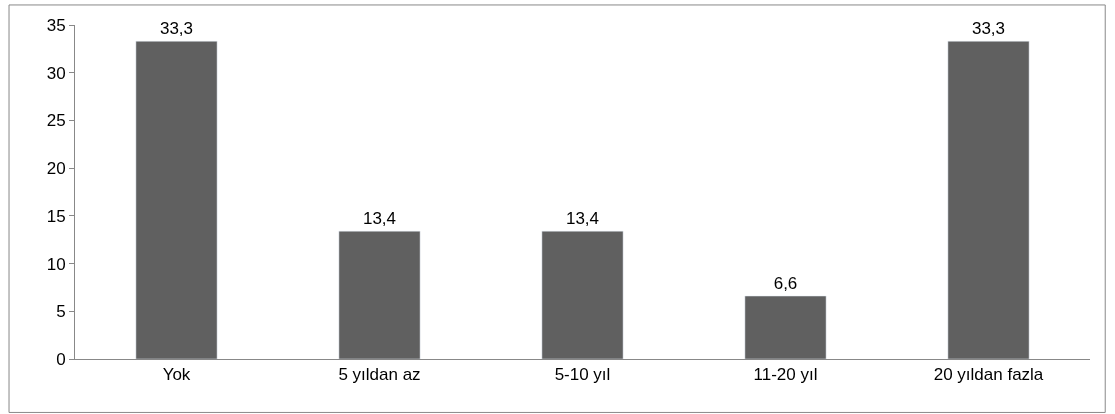 The image size is (1115, 414). What do you see at coordinates (56, 264) in the screenshot?
I see `y-tick-label: 10` at bounding box center [56, 264].